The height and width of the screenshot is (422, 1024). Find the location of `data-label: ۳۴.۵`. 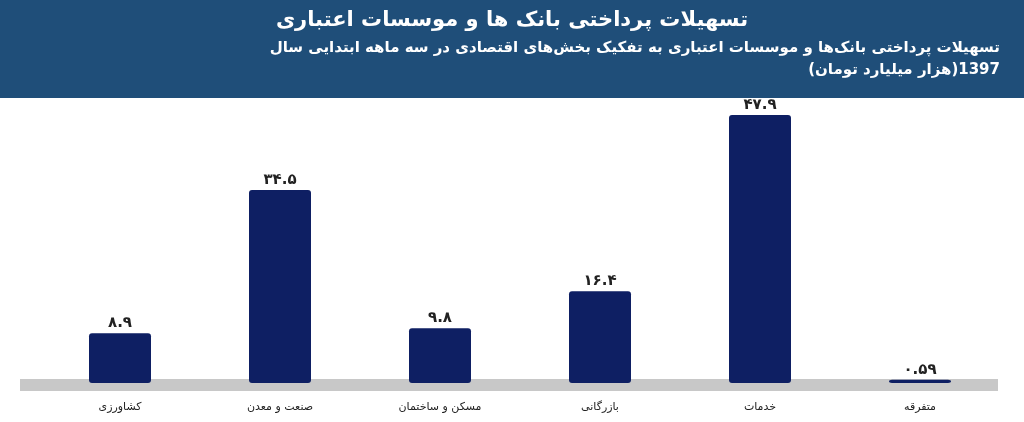

data-label: ۳۴.۵ is located at coordinates (280, 178).